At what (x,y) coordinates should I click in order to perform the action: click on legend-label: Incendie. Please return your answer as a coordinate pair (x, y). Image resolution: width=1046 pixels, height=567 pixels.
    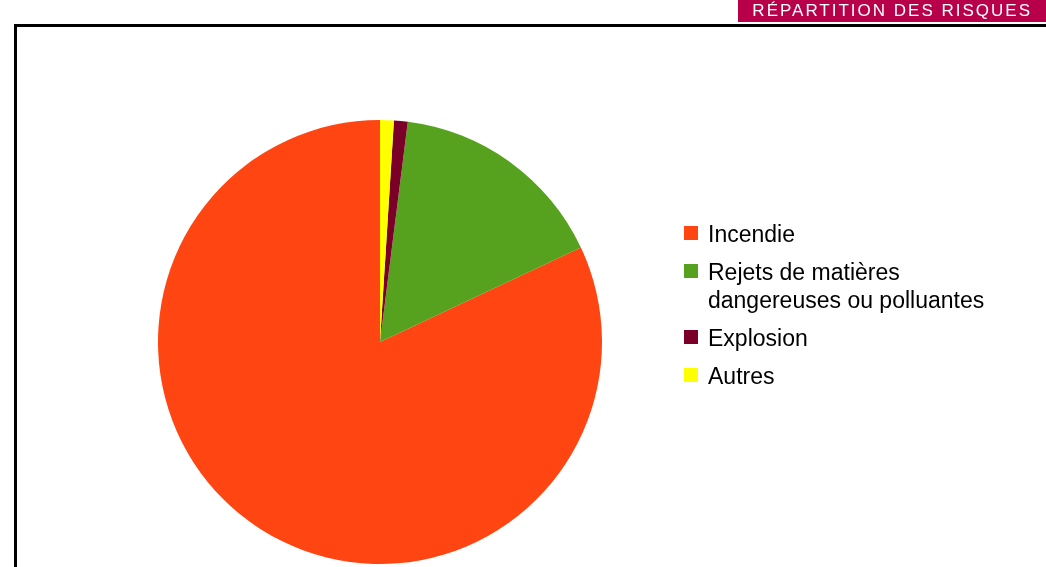
    Looking at the image, I should click on (752, 234).